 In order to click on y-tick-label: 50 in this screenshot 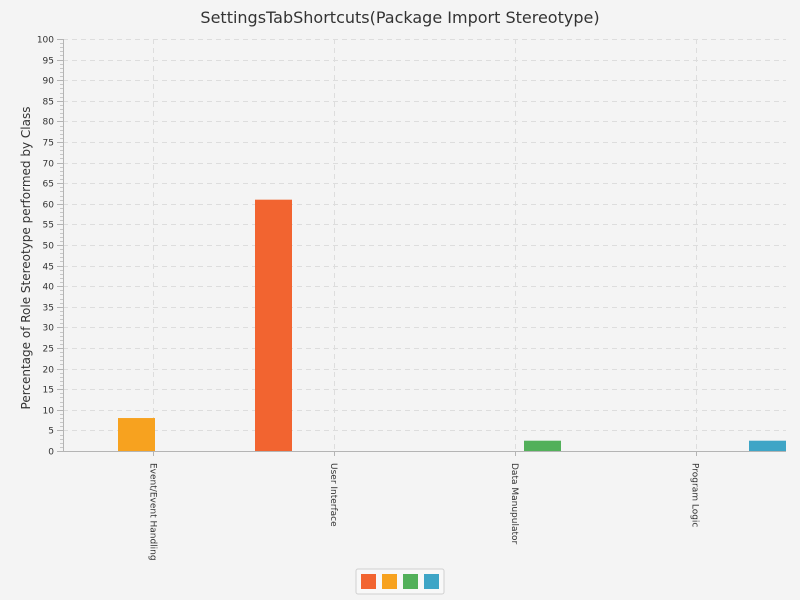, I will do `click(49, 247)`.